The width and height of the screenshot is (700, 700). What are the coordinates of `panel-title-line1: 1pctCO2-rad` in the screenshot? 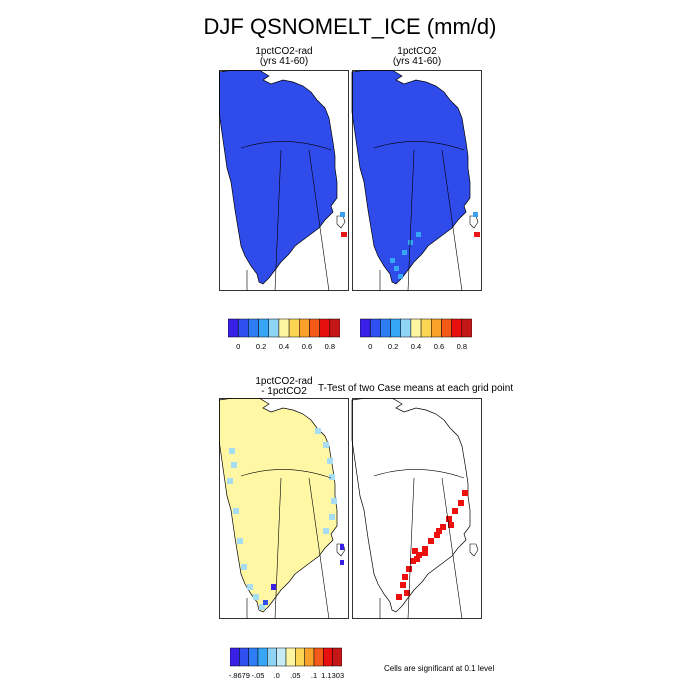 It's located at (284, 381).